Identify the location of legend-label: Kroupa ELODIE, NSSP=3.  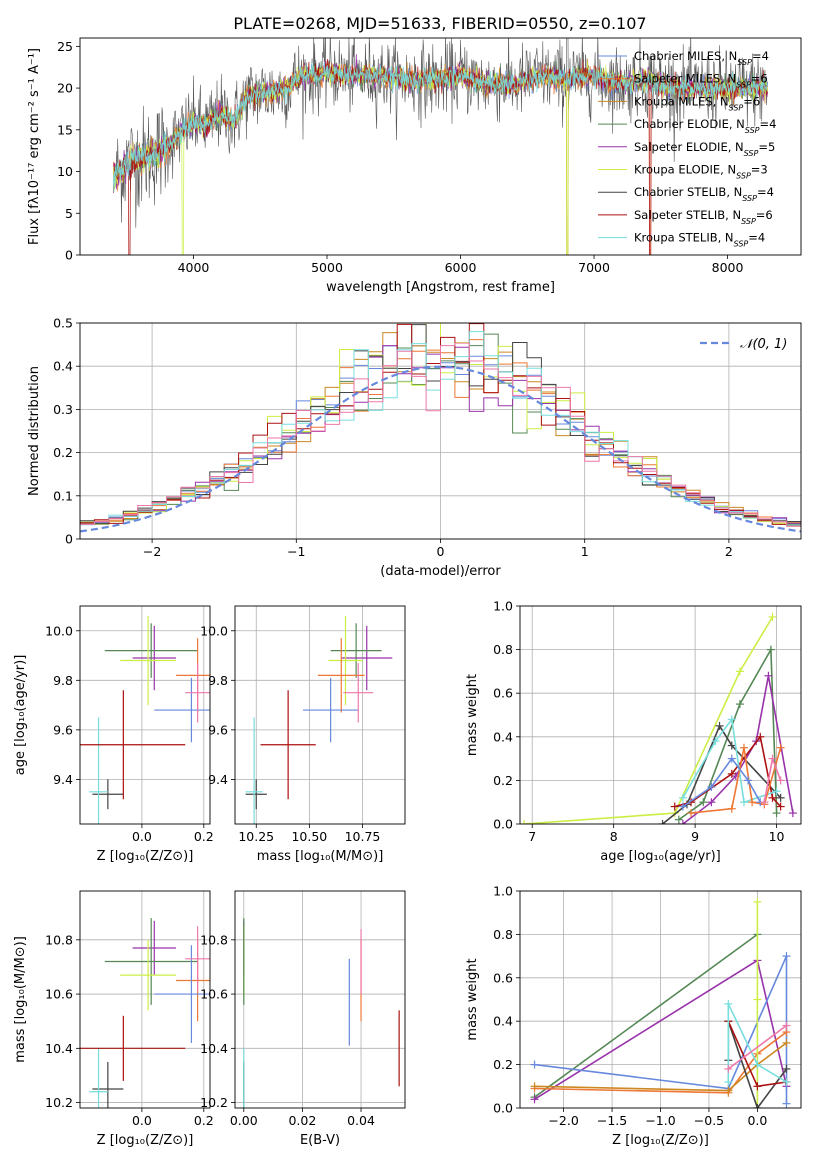
(701, 172).